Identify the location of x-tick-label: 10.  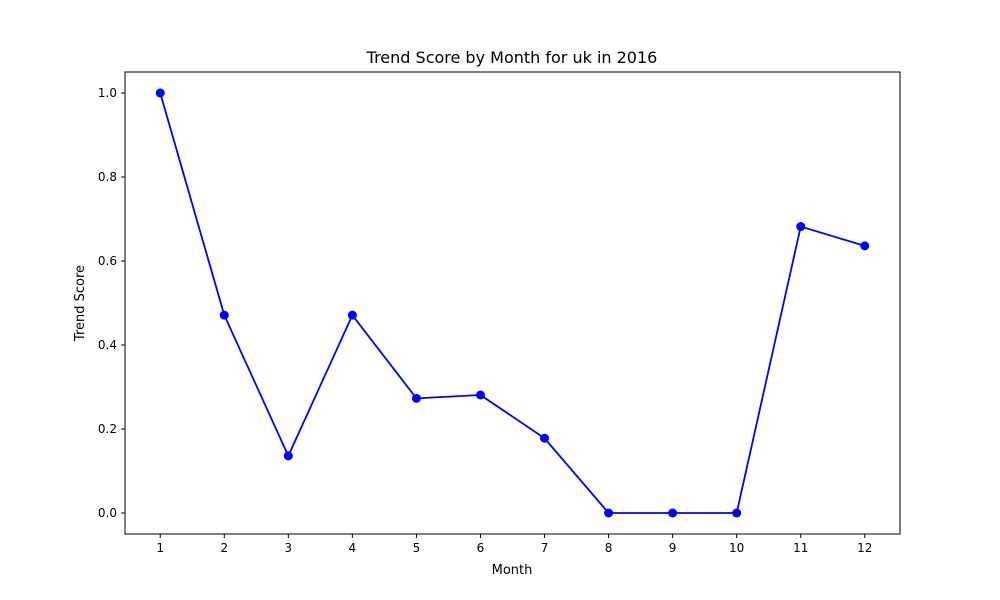
(736, 548).